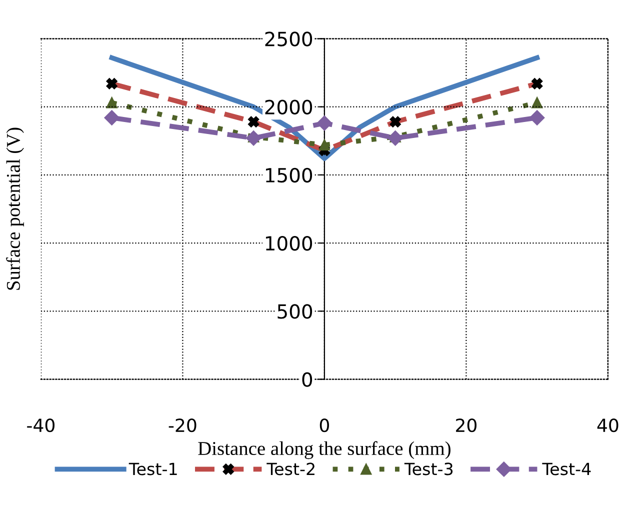 The width and height of the screenshot is (630, 516). What do you see at coordinates (466, 425) in the screenshot?
I see `x-tick-label: 20` at bounding box center [466, 425].